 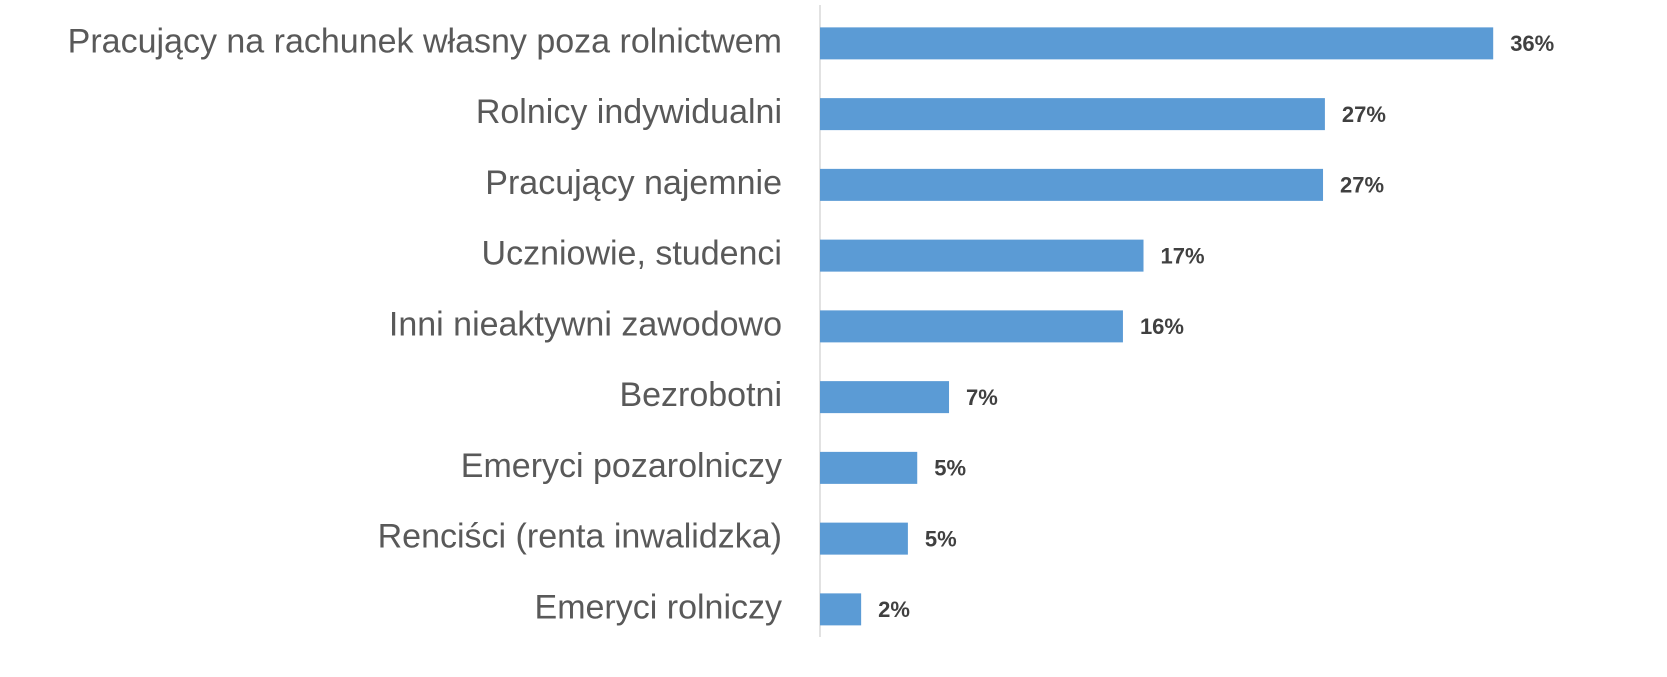 I want to click on data-label: 36%, so click(x=1532, y=43).